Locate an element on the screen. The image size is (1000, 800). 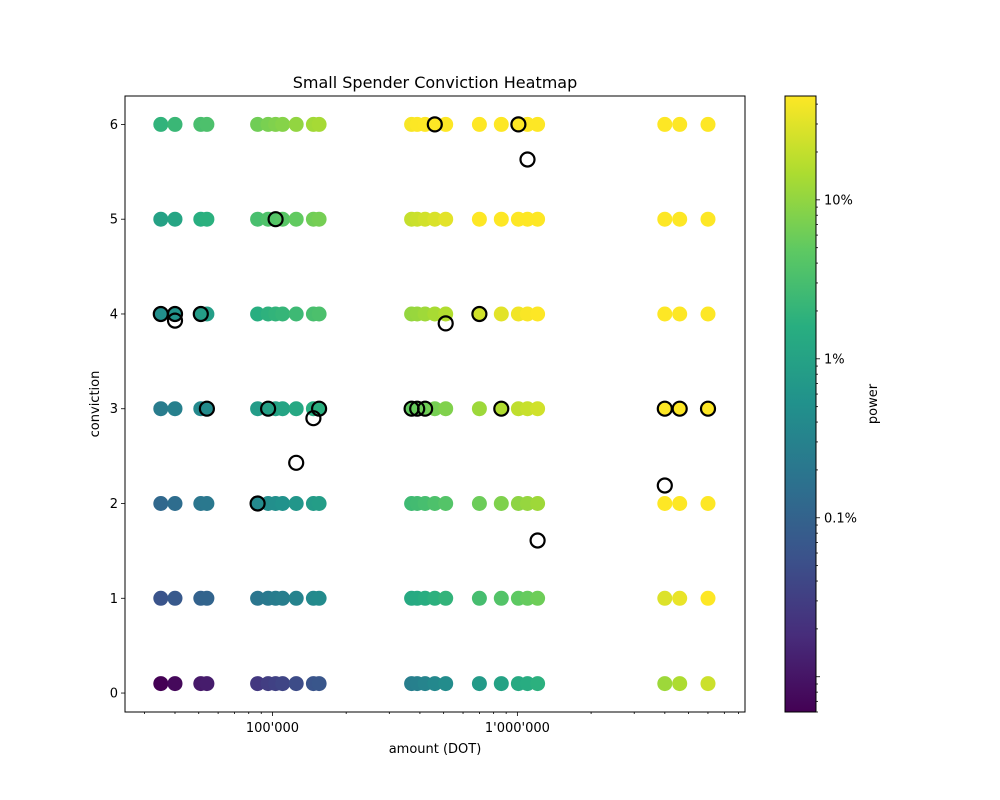
y-tick-label: 5 is located at coordinates (114, 220).